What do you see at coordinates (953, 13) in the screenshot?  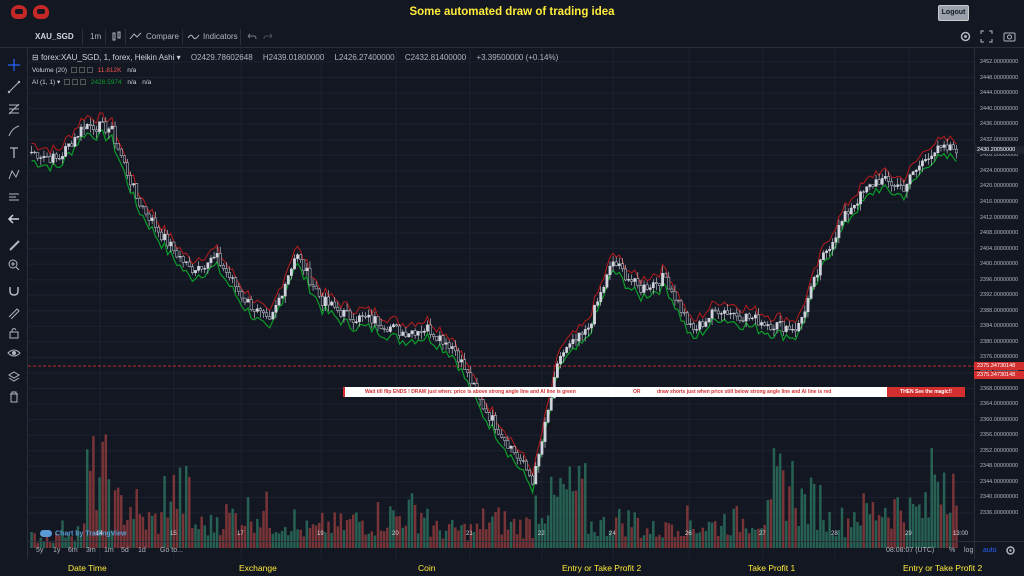 I see `logout-button: Logout` at bounding box center [953, 13].